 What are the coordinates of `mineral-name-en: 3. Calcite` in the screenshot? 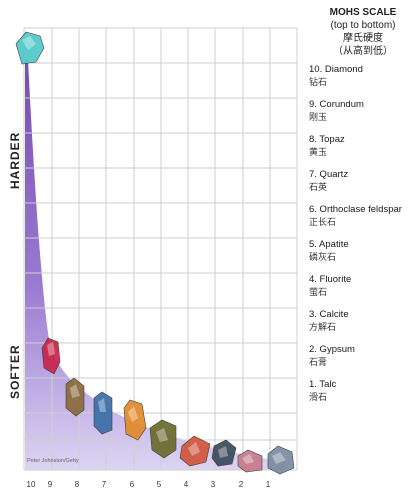 It's located at (329, 314).